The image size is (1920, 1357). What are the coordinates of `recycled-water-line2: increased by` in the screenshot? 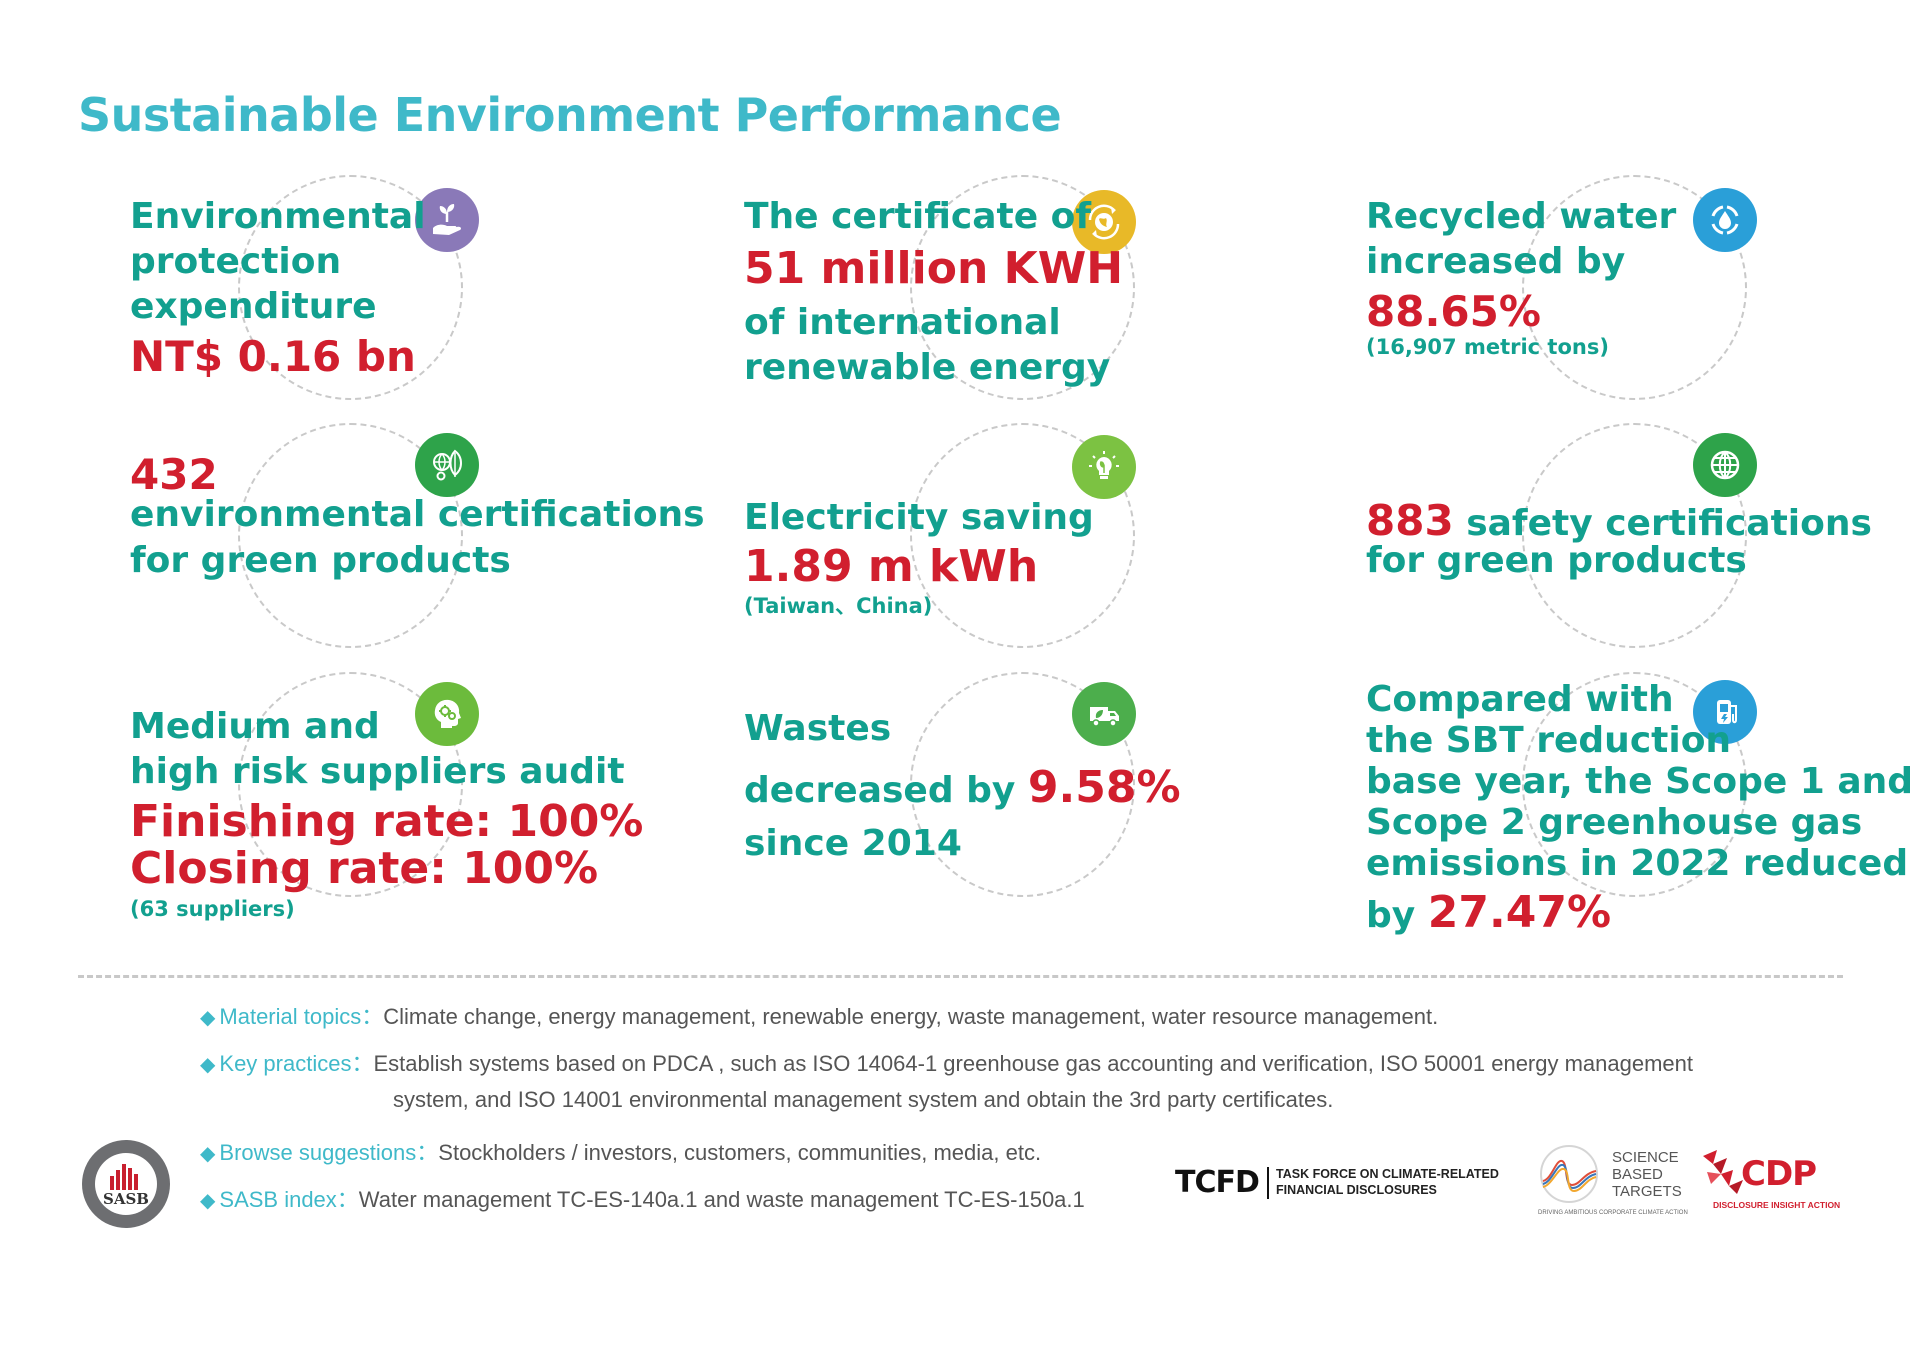 It's located at (1496, 261).